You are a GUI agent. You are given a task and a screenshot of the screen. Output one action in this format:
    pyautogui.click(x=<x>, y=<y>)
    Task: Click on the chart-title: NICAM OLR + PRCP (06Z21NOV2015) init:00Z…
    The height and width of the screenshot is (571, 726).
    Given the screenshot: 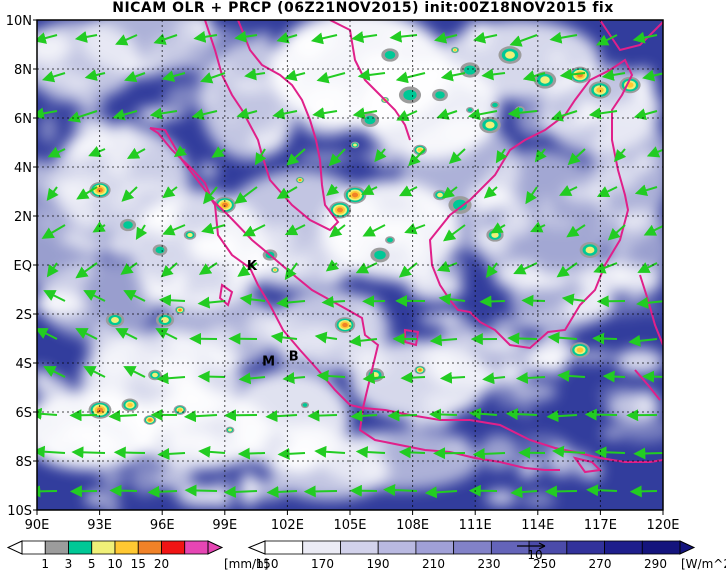 What is the action you would take?
    pyautogui.click(x=363, y=8)
    